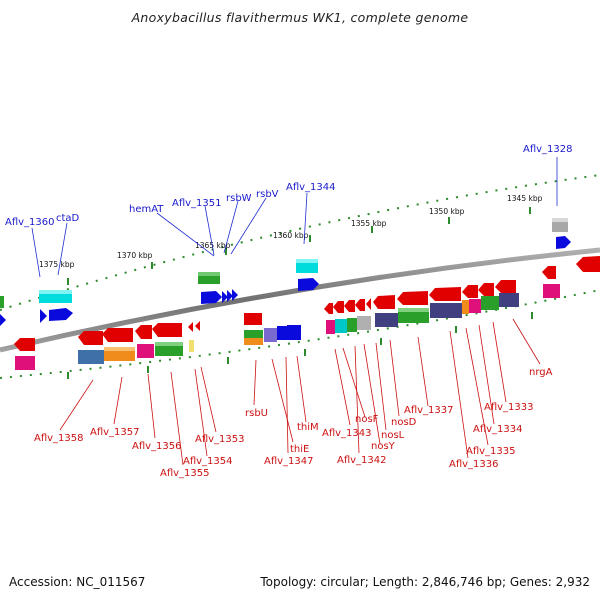 Image resolution: width=600 pixels, height=600 pixels. What do you see at coordinates (213, 245) in the screenshot?
I see `scale-label: 1365 kbp` at bounding box center [213, 245].